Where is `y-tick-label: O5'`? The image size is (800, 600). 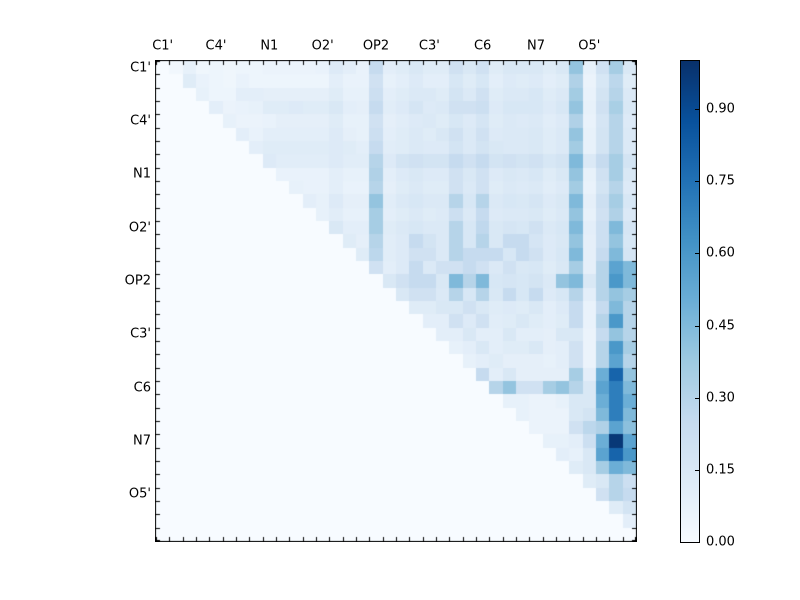 y-tick-label: O5' is located at coordinates (139, 494).